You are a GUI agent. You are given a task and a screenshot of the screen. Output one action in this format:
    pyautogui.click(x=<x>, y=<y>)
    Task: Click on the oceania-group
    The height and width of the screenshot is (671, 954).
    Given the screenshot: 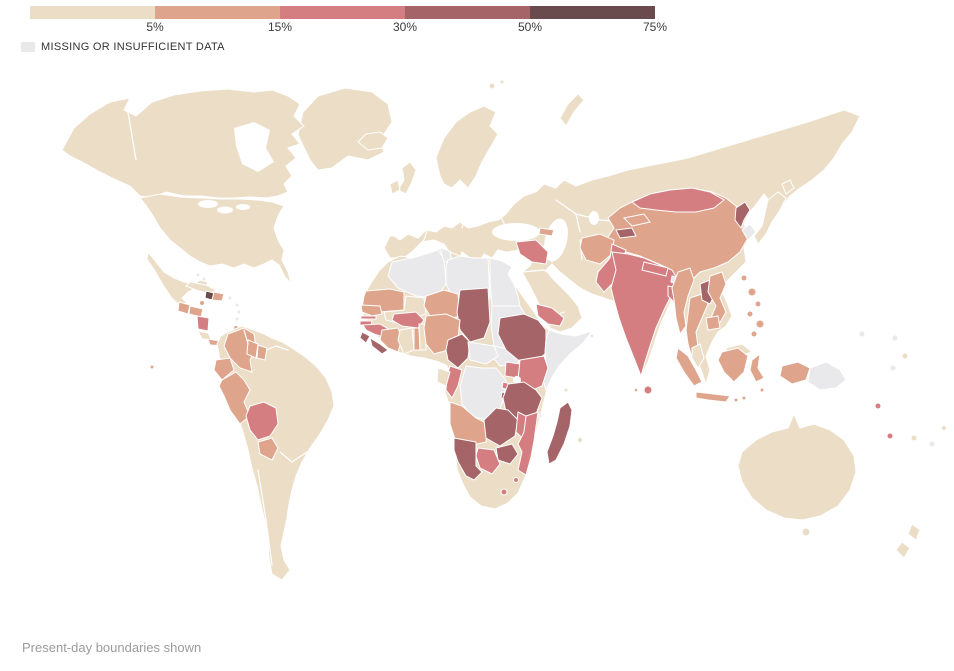 What is the action you would take?
    pyautogui.click(x=842, y=444)
    